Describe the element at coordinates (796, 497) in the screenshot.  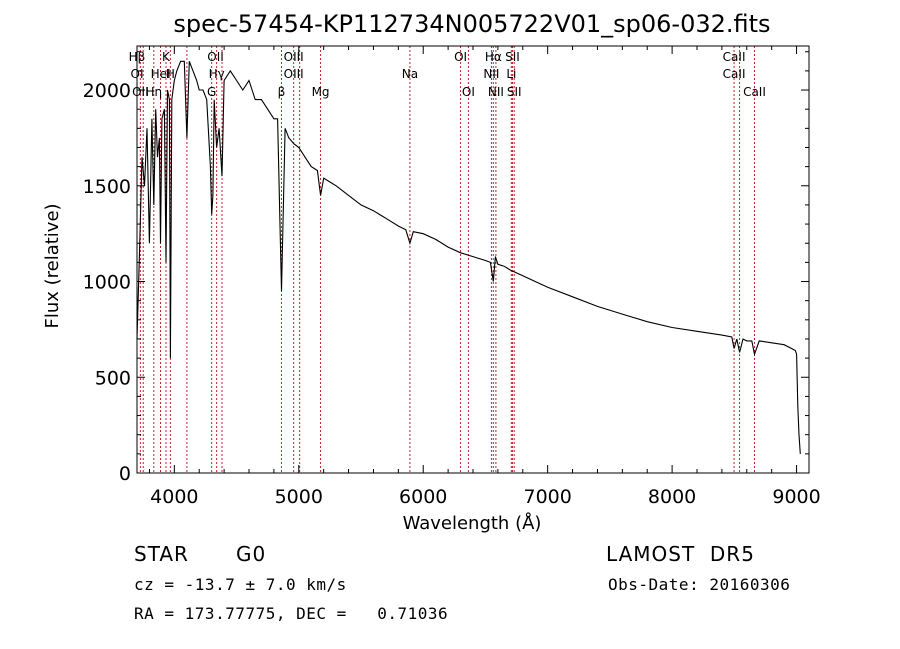
I see `x-tick-label: 9000` at that location.